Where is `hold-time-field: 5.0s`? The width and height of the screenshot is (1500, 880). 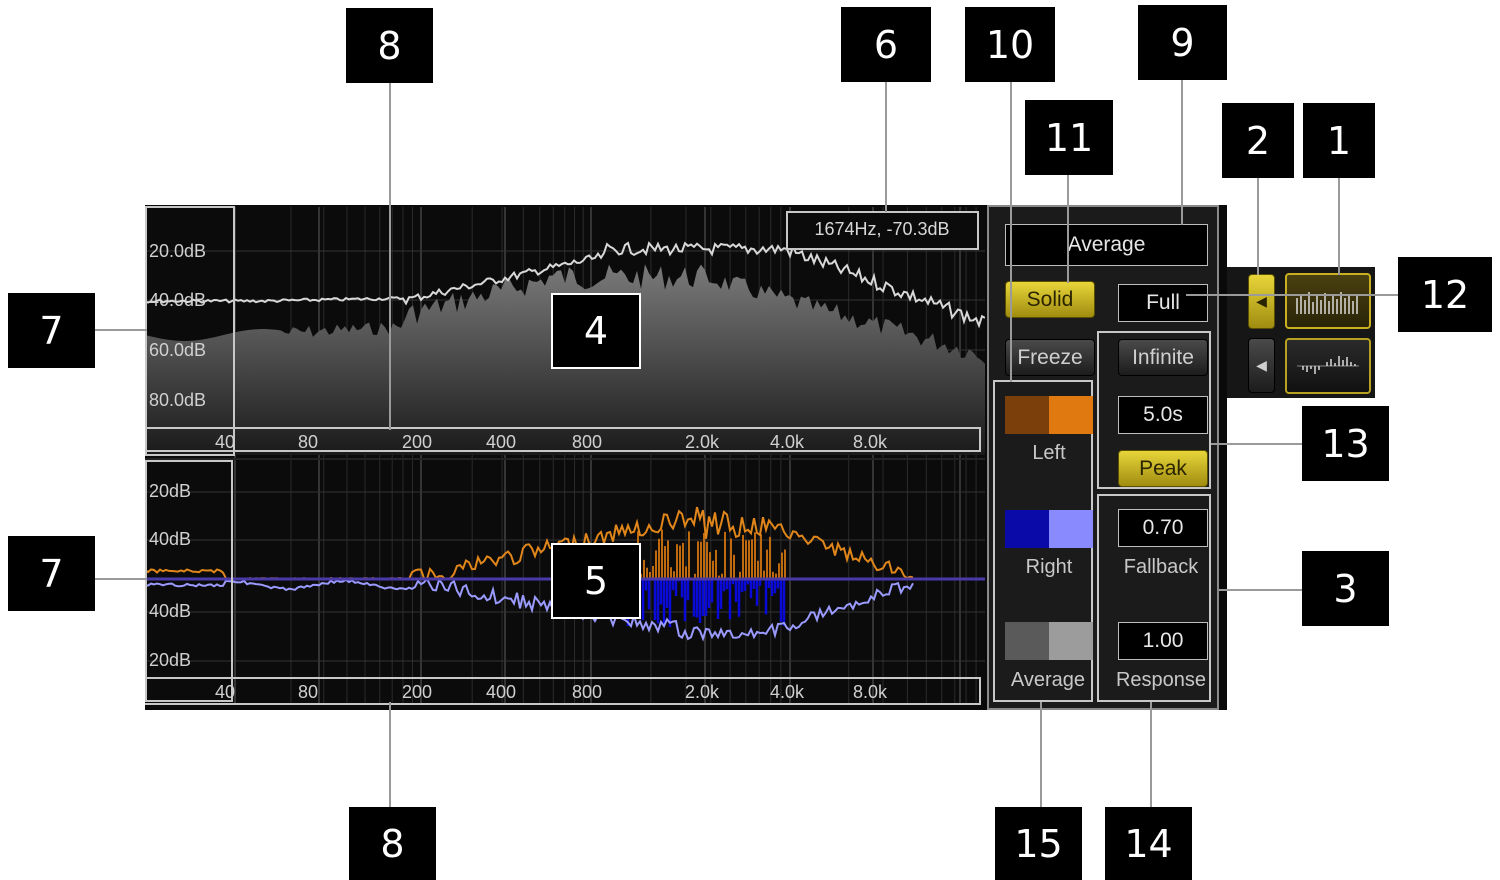 hold-time-field: 5.0s is located at coordinates (1163, 415).